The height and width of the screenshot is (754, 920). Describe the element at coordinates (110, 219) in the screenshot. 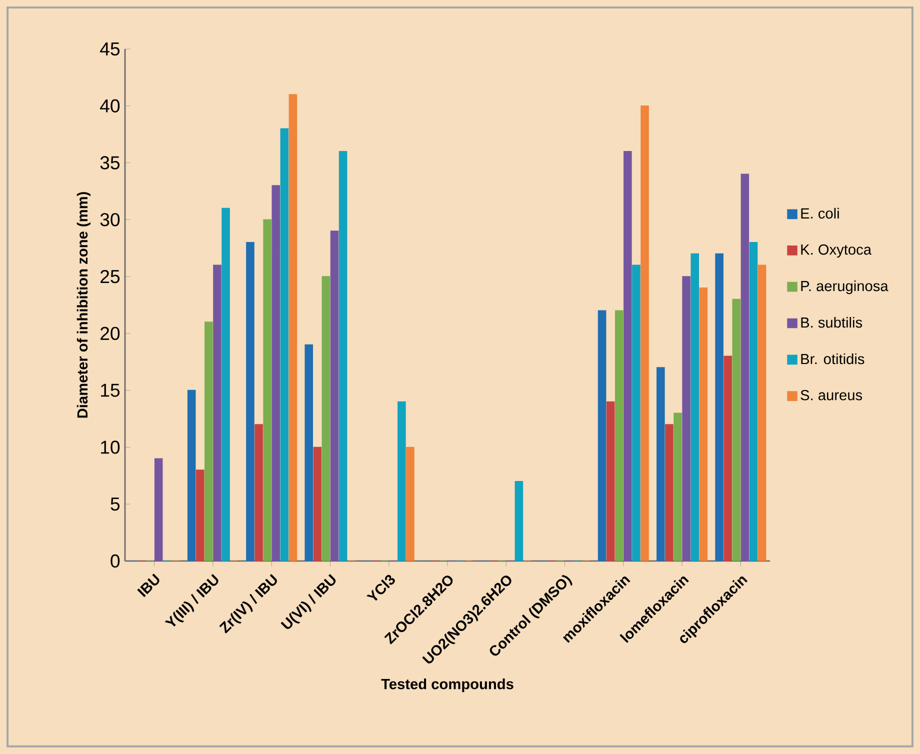

I see `y-tick-label: 30` at that location.